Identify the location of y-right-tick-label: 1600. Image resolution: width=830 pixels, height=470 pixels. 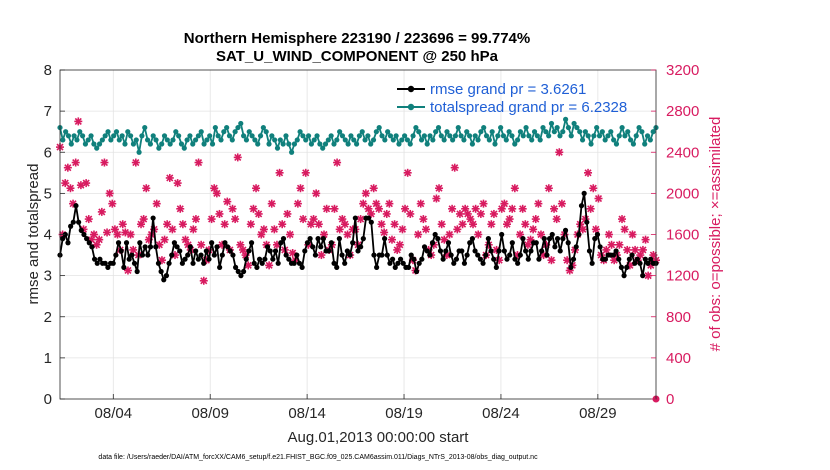
(682, 235).